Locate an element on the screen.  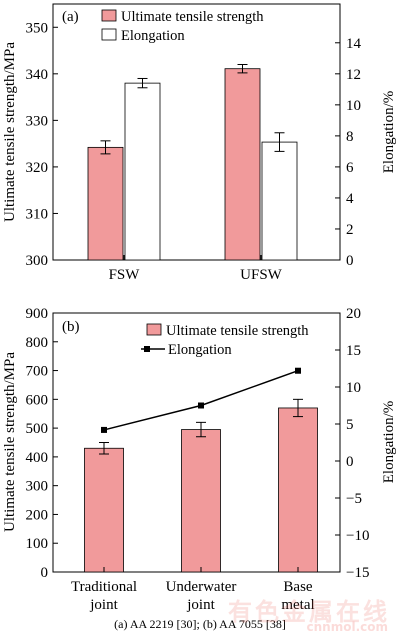
legend-swatch-strength is located at coordinates (109, 15).